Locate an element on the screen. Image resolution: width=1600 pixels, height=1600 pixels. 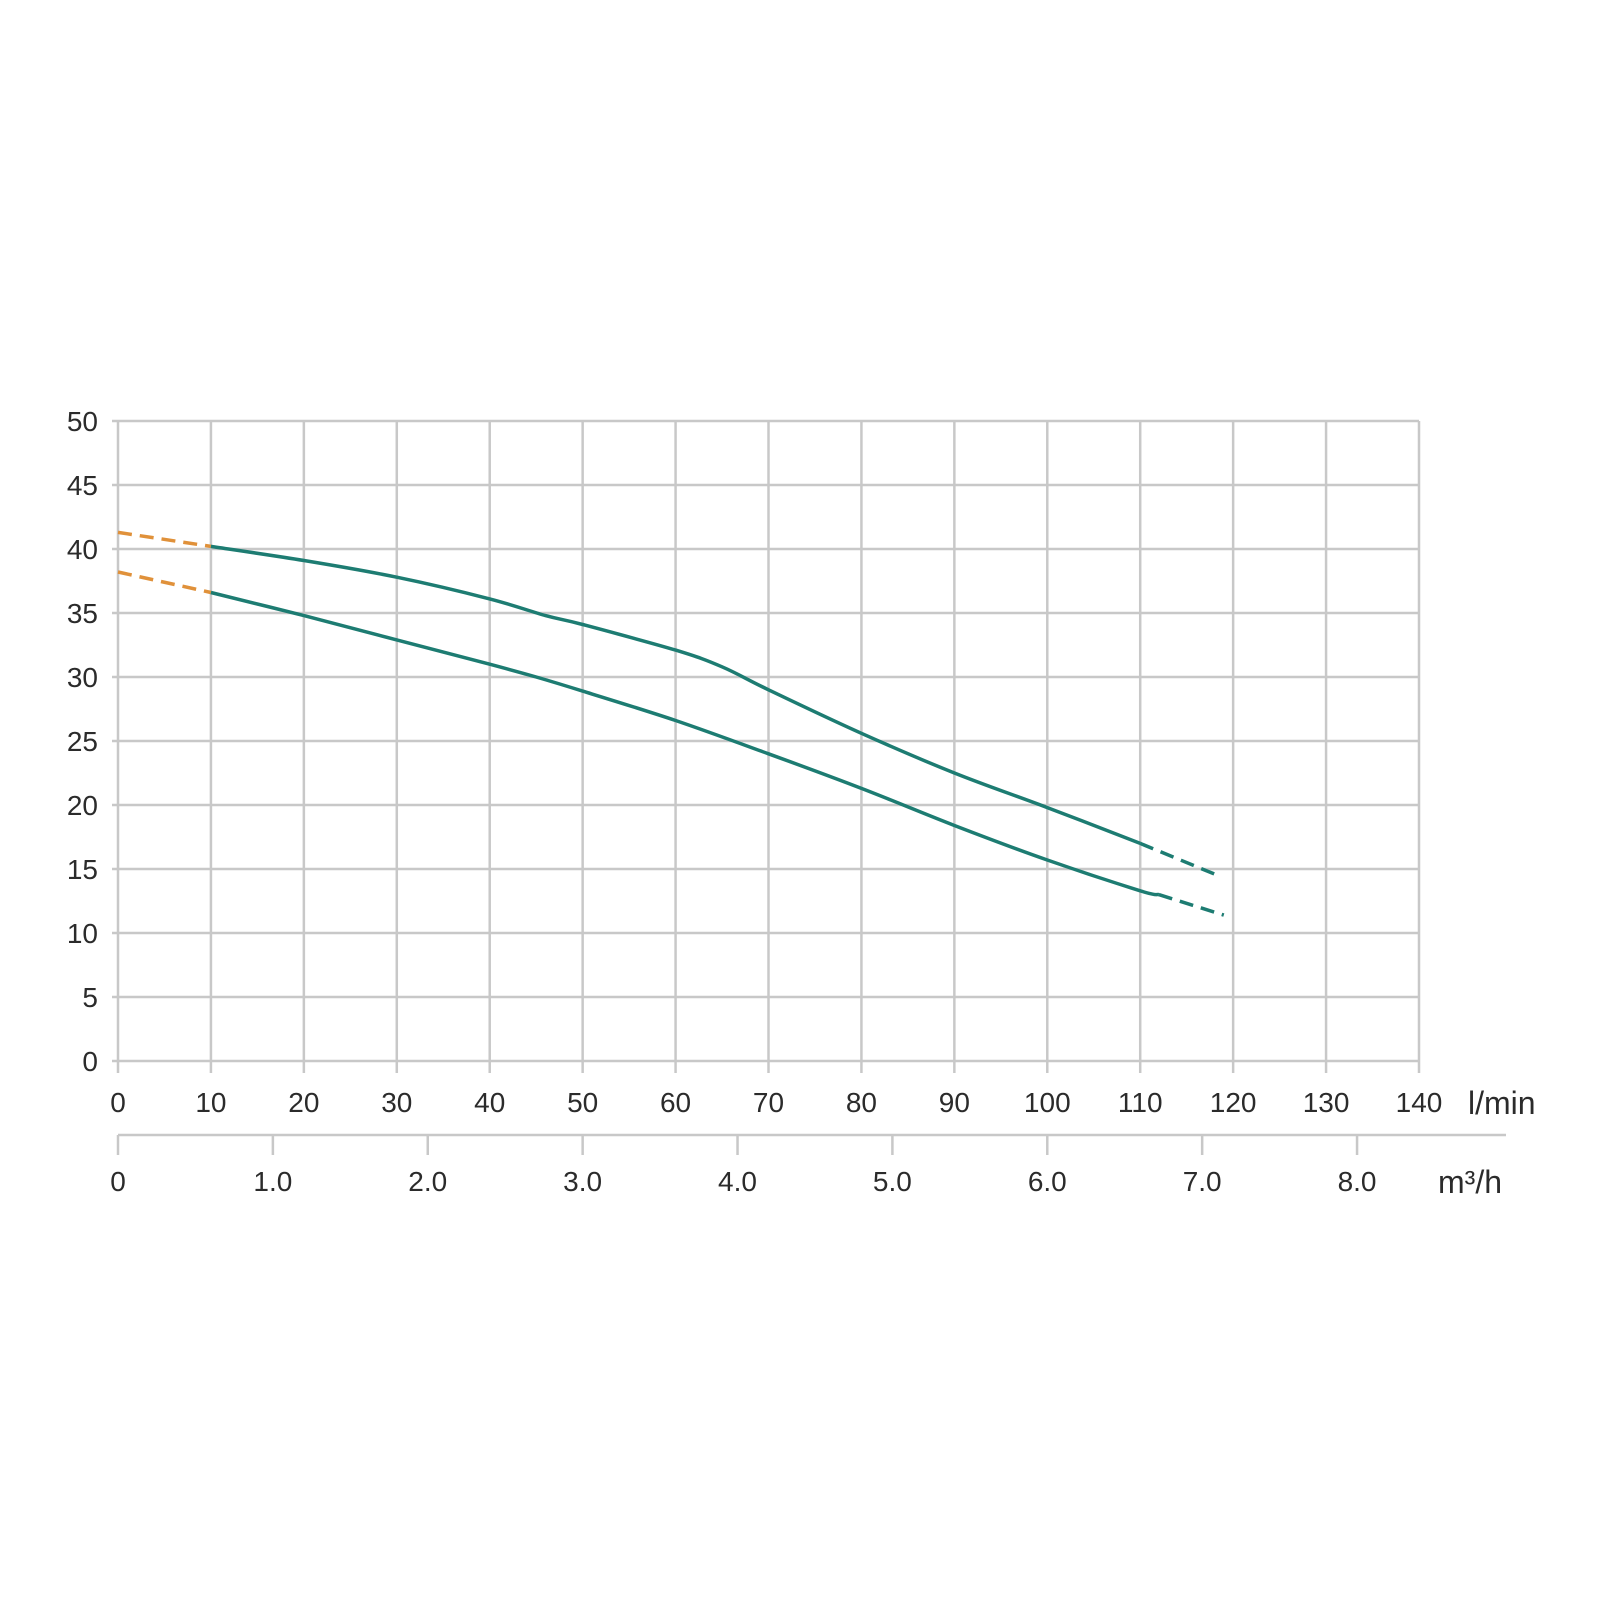
y-axis-ticks: 0 5 10 15 20 25 30 35 40 45 50 is located at coordinates (82, 741).